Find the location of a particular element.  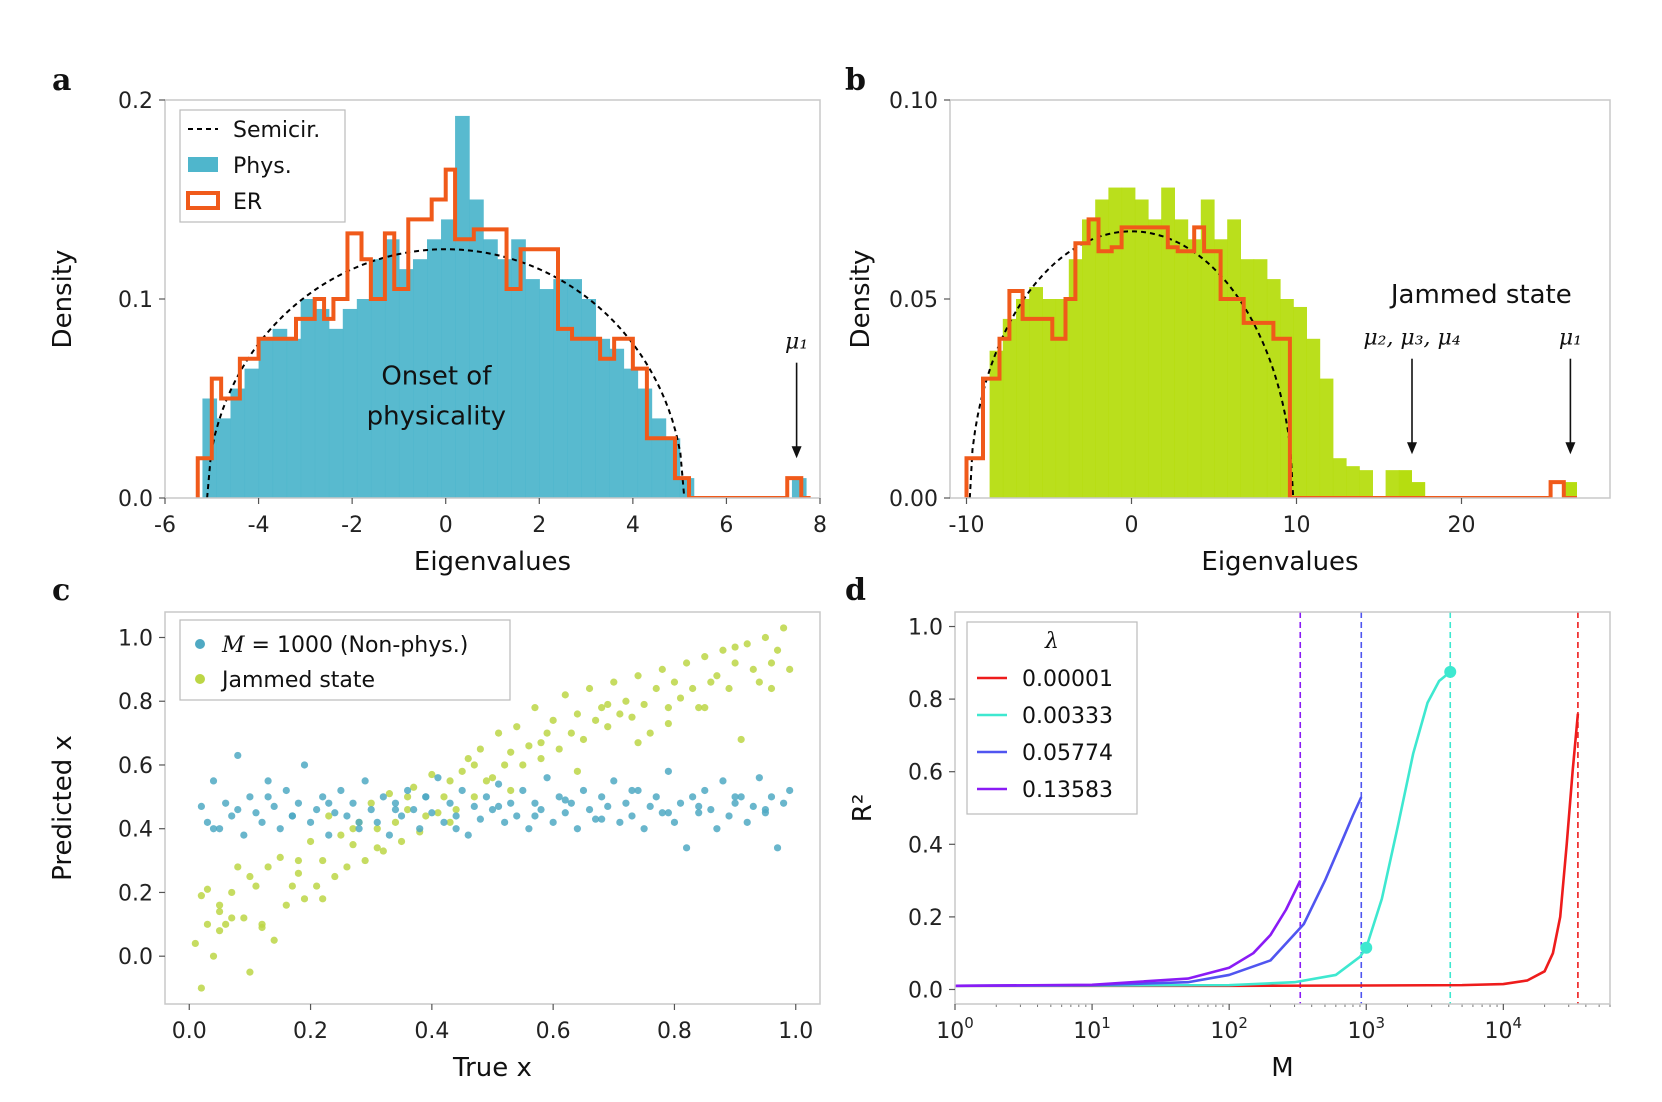

legend-label: Phys. is located at coordinates (262, 166).